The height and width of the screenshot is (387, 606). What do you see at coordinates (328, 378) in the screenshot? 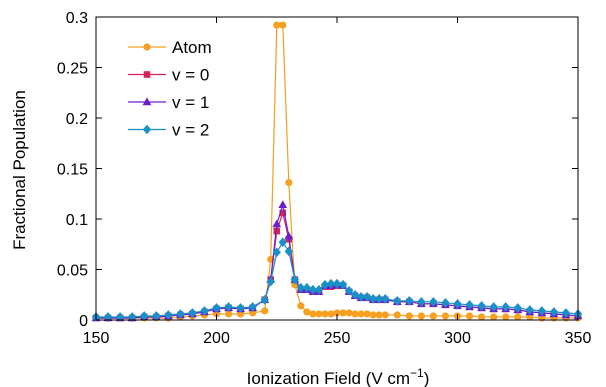
I see `x-axis-title-main: Ionization Field (V cm` at bounding box center [328, 378].